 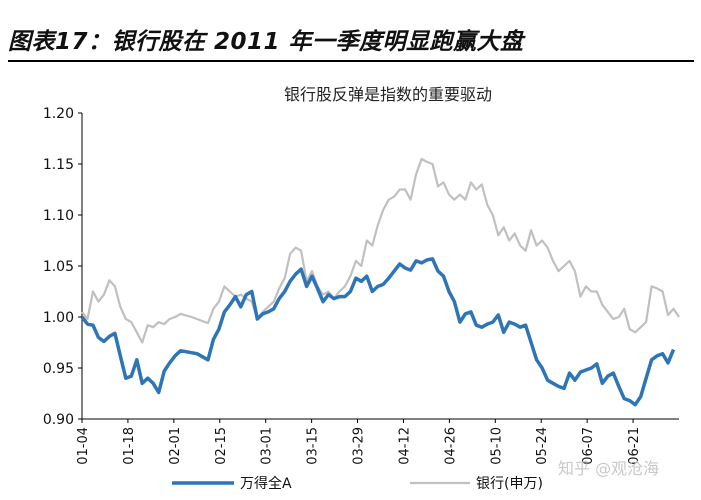 What do you see at coordinates (542, 446) in the screenshot?
I see `x-tick-label: 05-24` at bounding box center [542, 446].